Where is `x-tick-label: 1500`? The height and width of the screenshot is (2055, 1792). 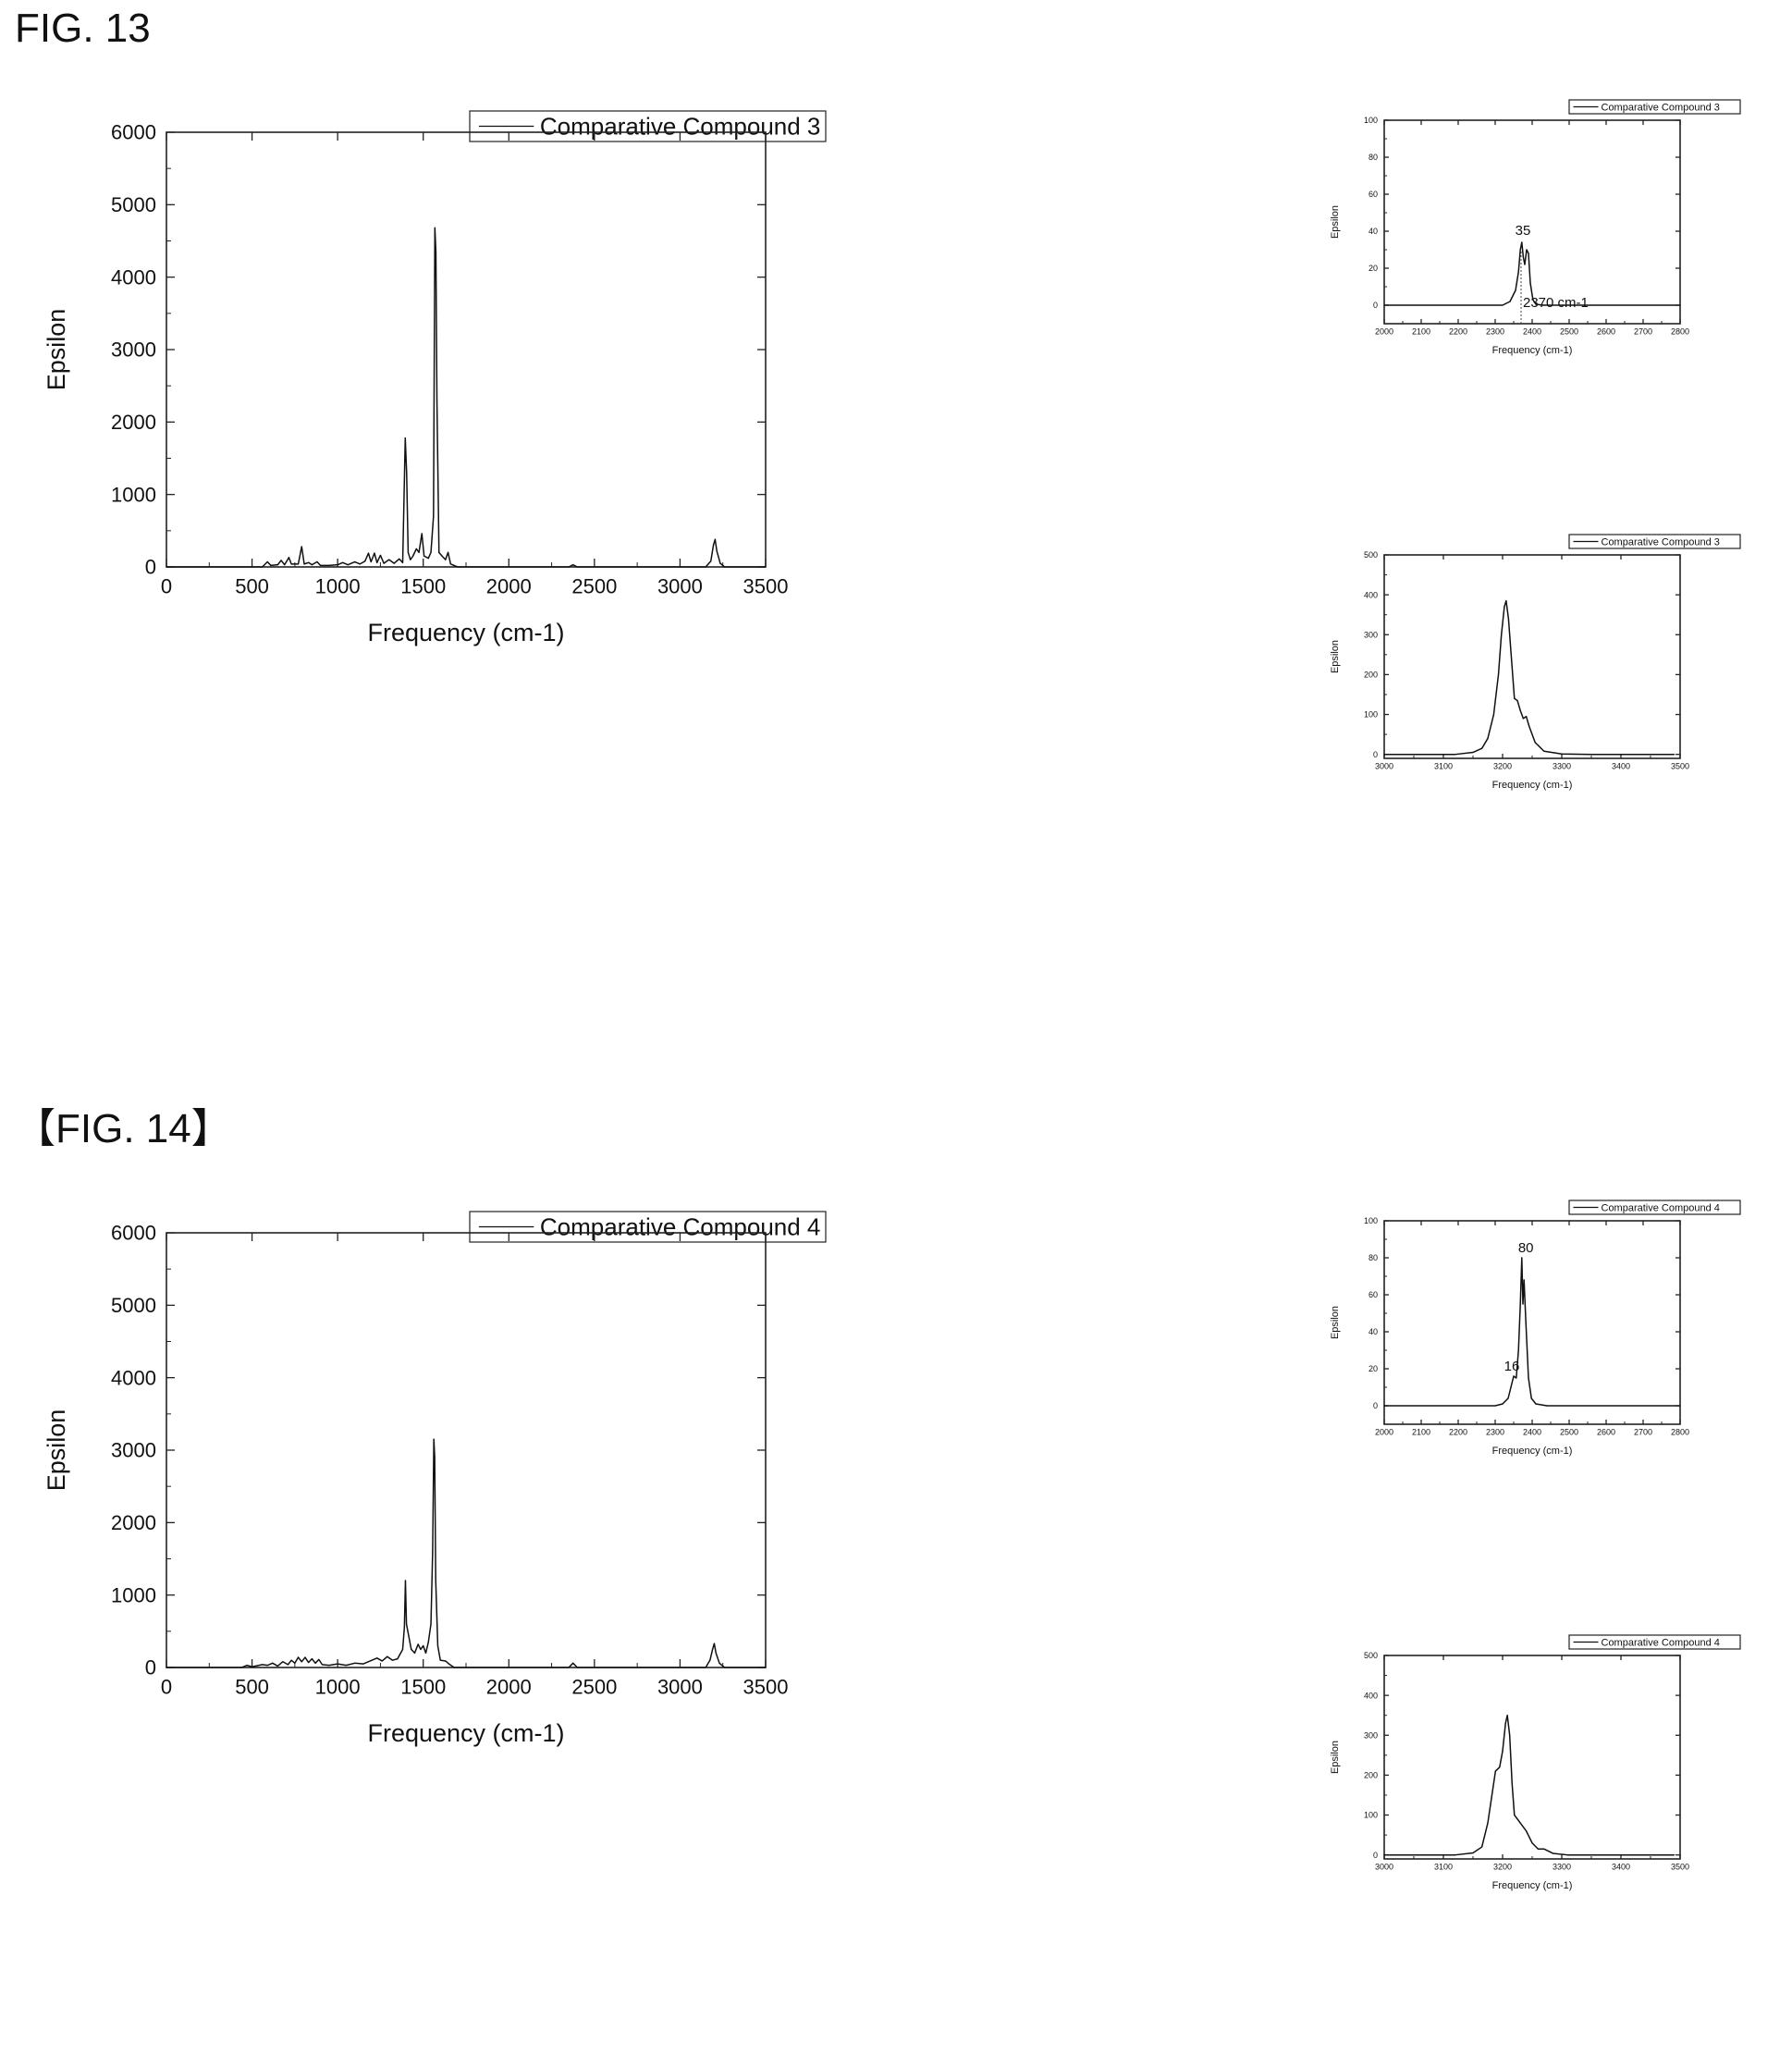
x-tick-label: 1500 is located at coordinates (423, 586).